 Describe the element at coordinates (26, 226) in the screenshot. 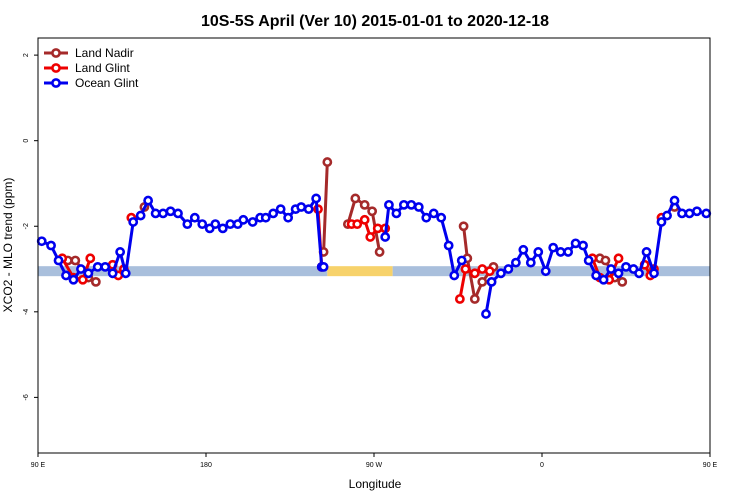

I see `y-tick-label: -2` at that location.